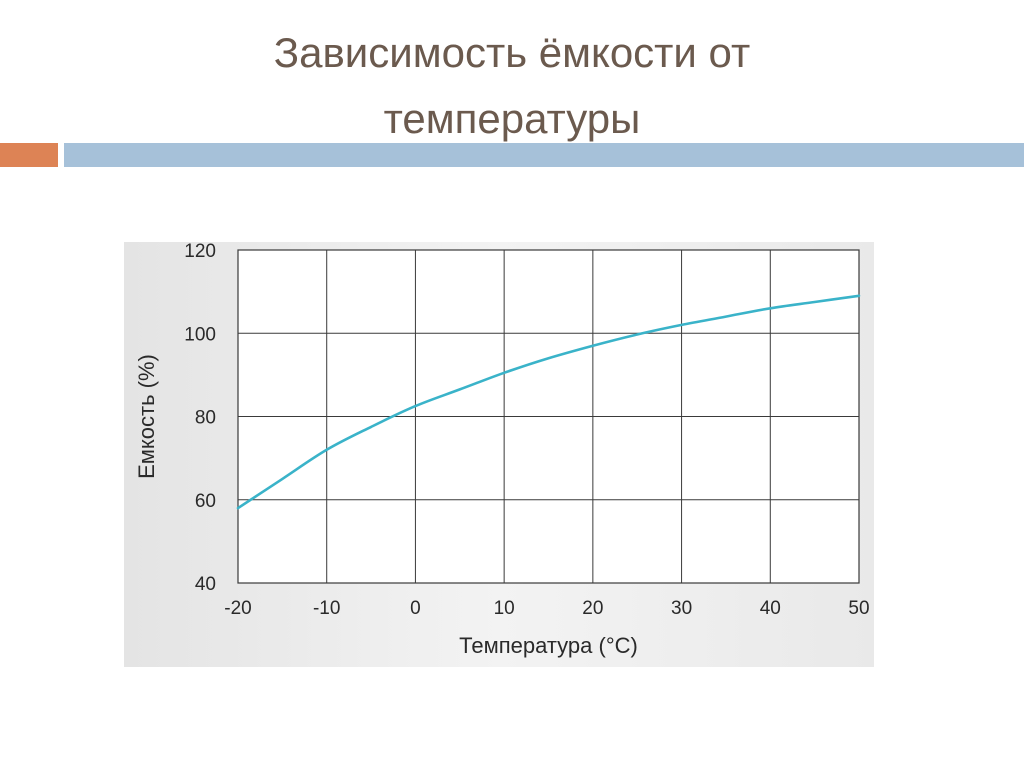 Image resolution: width=1024 pixels, height=767 pixels. Describe the element at coordinates (858, 608) in the screenshot. I see `x-tick-label: 50` at that location.